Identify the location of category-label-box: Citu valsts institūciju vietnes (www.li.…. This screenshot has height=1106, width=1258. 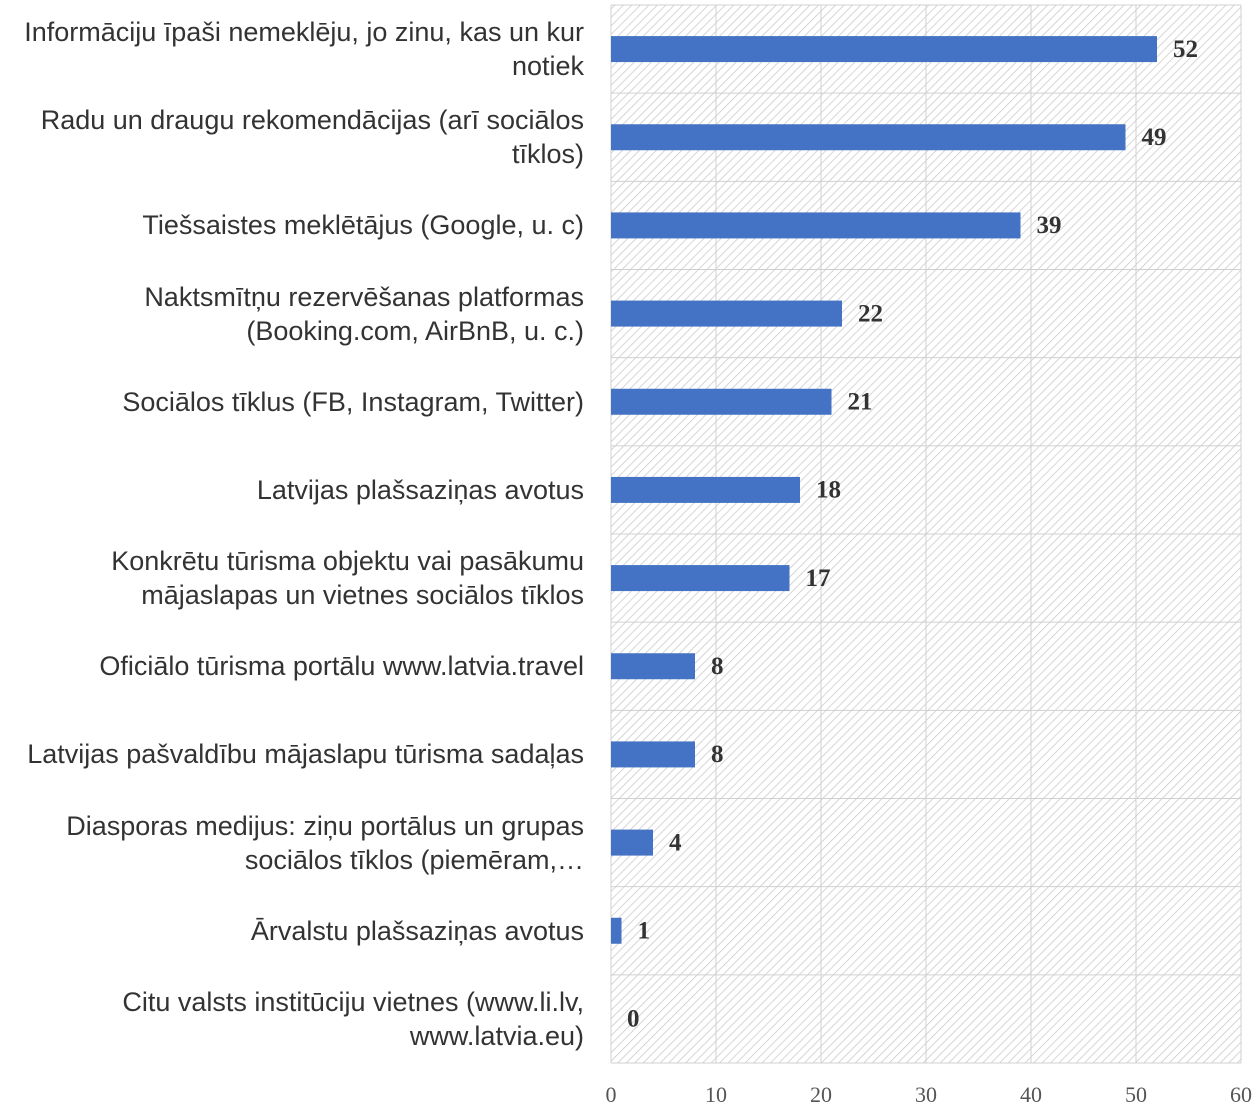
(292, 1019).